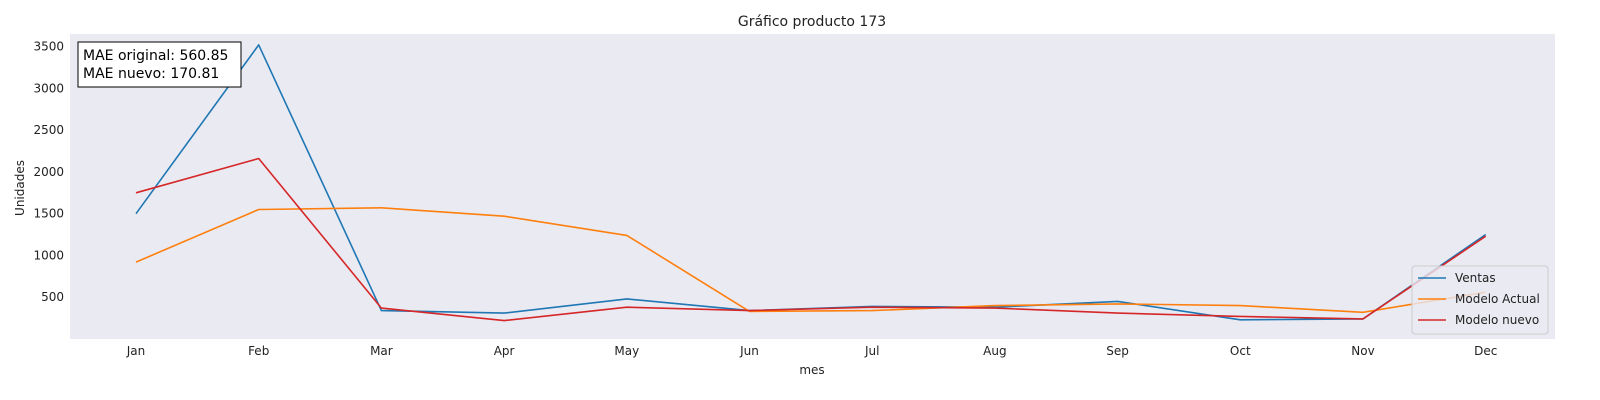 The width and height of the screenshot is (1600, 400). I want to click on x-tick-label-dec: Dec, so click(1485, 351).